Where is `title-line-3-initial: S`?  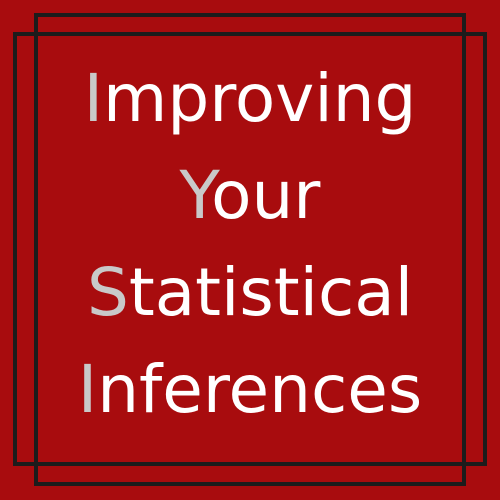
title-line-3-initial: S is located at coordinates (107, 292).